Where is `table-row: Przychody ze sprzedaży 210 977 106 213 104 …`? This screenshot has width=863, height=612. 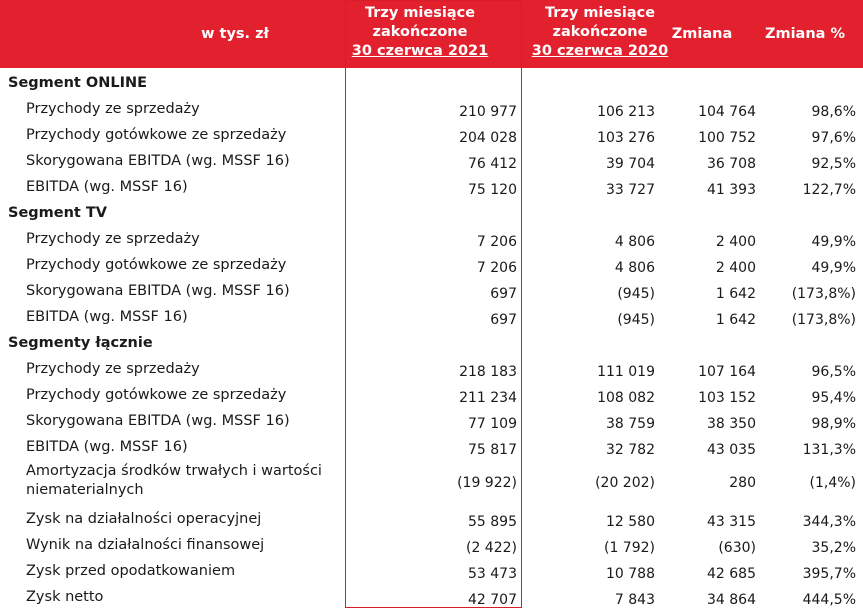
table-row: Przychody ze sprzedaży 210 977 106 213 104 … is located at coordinates (431, 109).